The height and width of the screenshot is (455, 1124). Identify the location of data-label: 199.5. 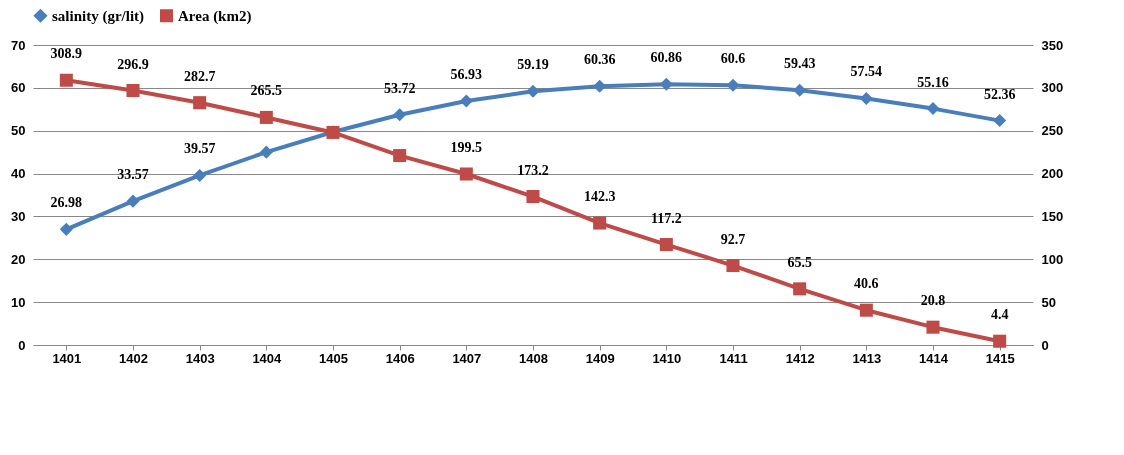
(466, 147).